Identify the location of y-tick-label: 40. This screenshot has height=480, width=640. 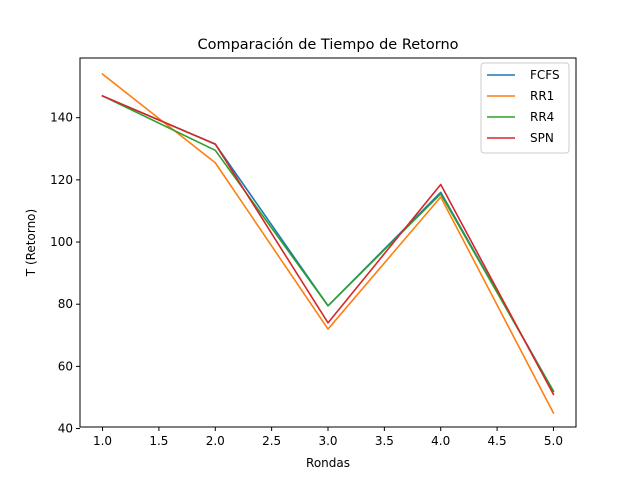
(65, 429).